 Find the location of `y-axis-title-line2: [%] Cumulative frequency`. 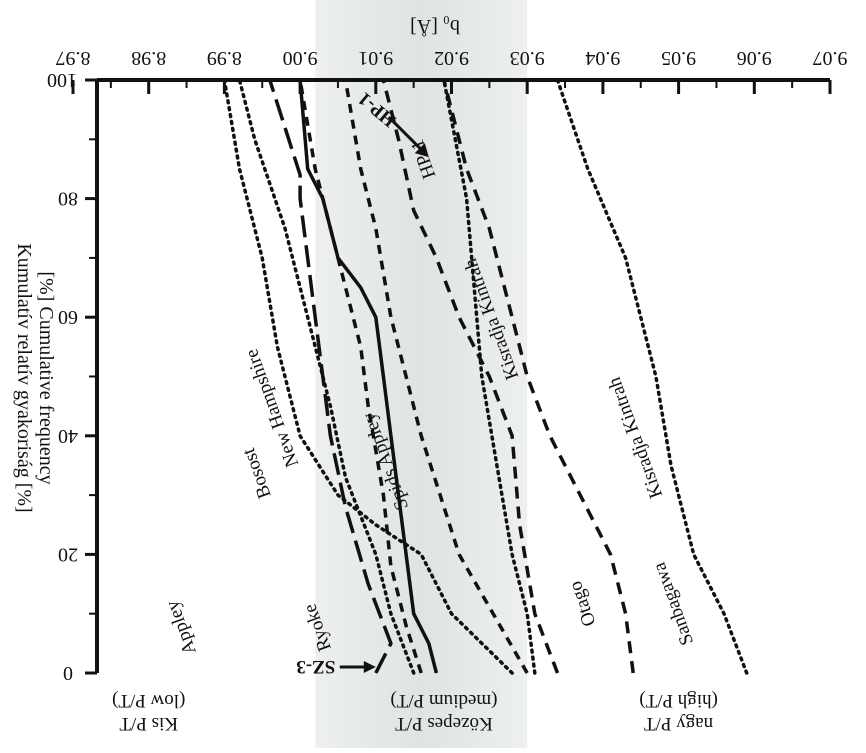

y-axis-title-line2: [%] Cumulative frequency is located at coordinates (46, 377).